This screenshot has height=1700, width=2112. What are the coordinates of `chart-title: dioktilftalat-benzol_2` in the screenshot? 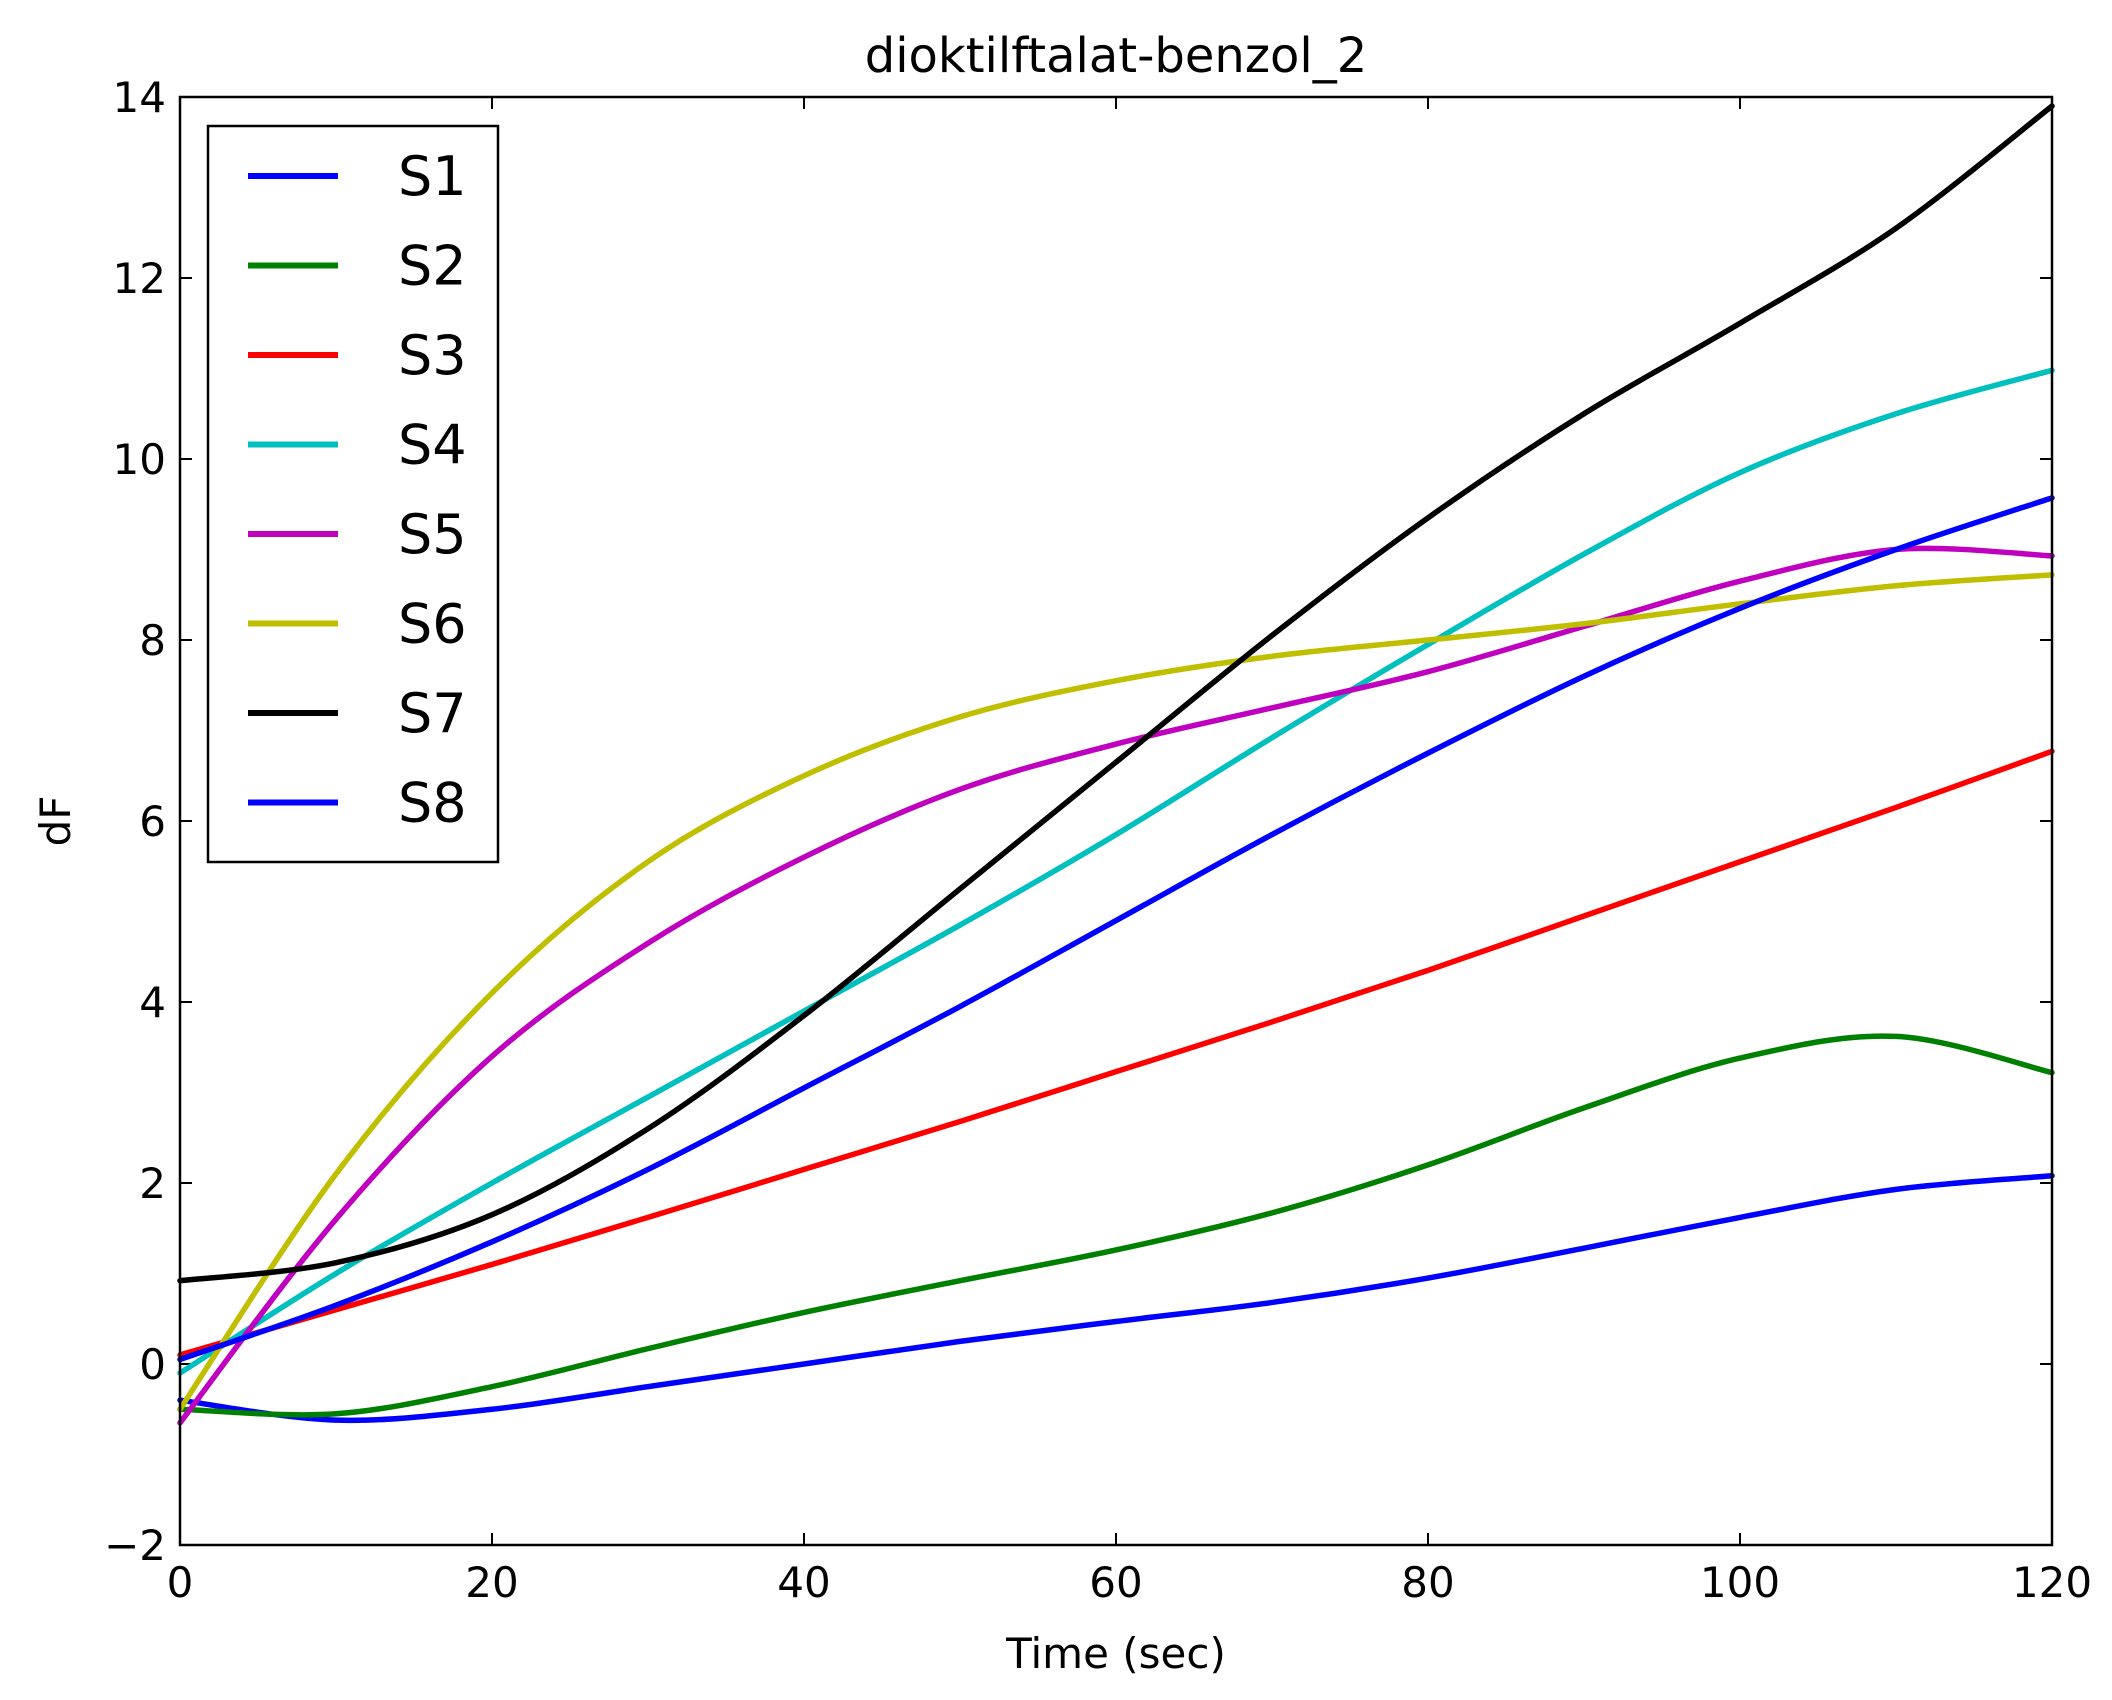 It's located at (1116, 56).